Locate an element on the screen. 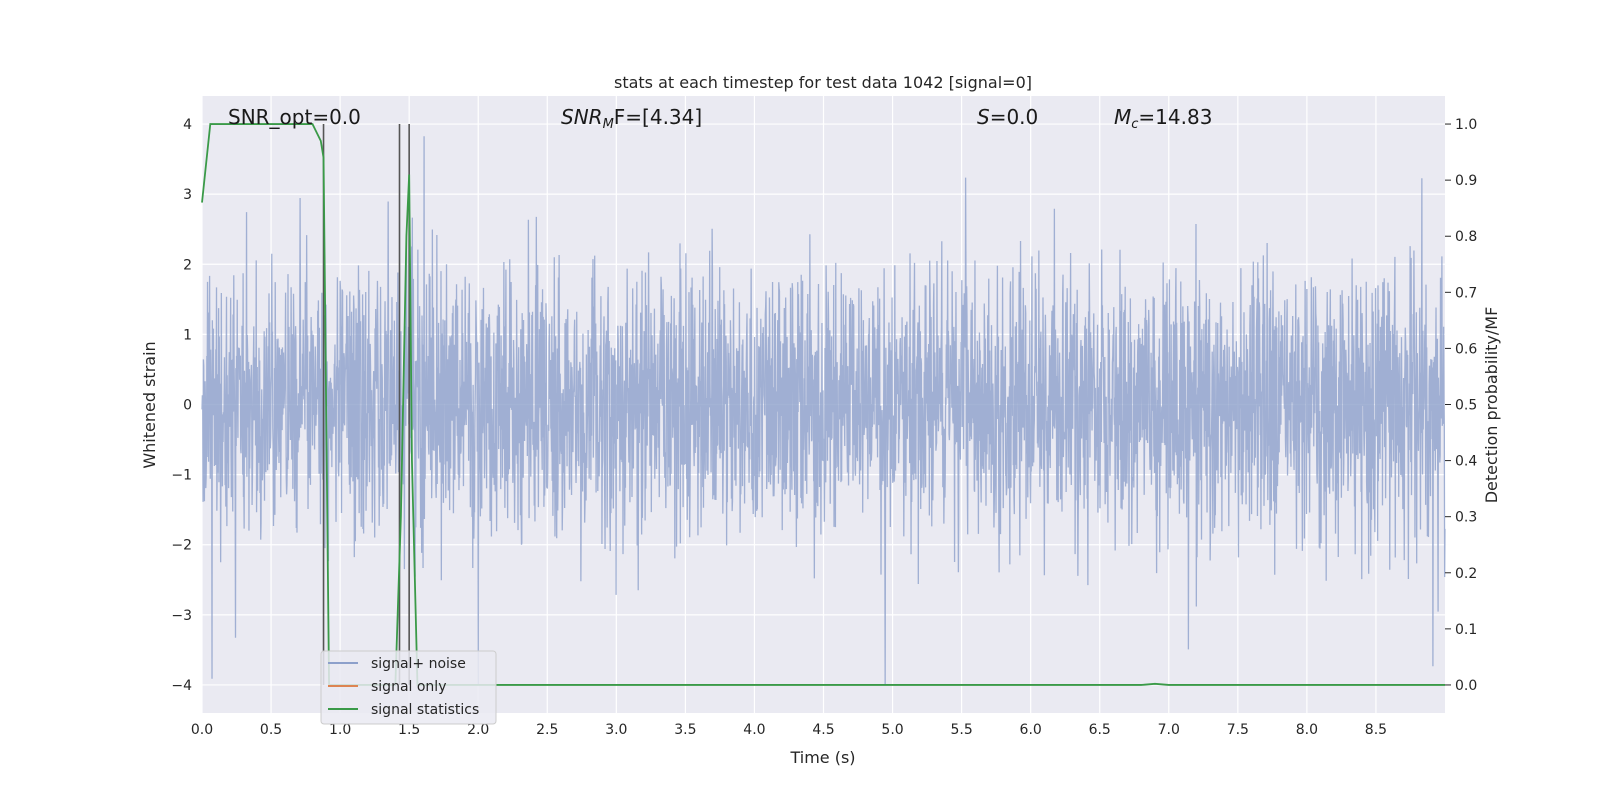 The width and height of the screenshot is (1600, 800). annotation-snr-mf: SNRMF=[4.34] is located at coordinates (631, 118).